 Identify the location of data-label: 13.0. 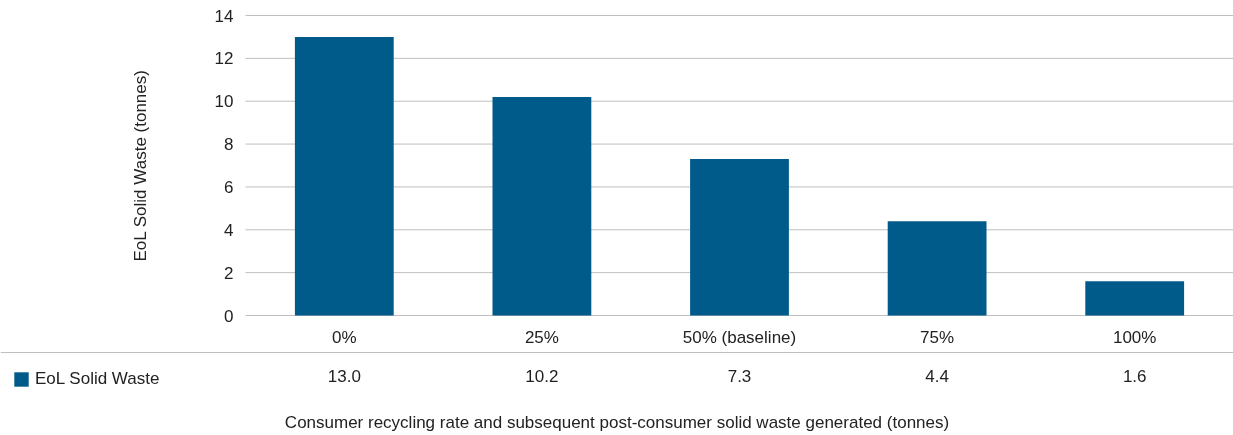
(344, 376).